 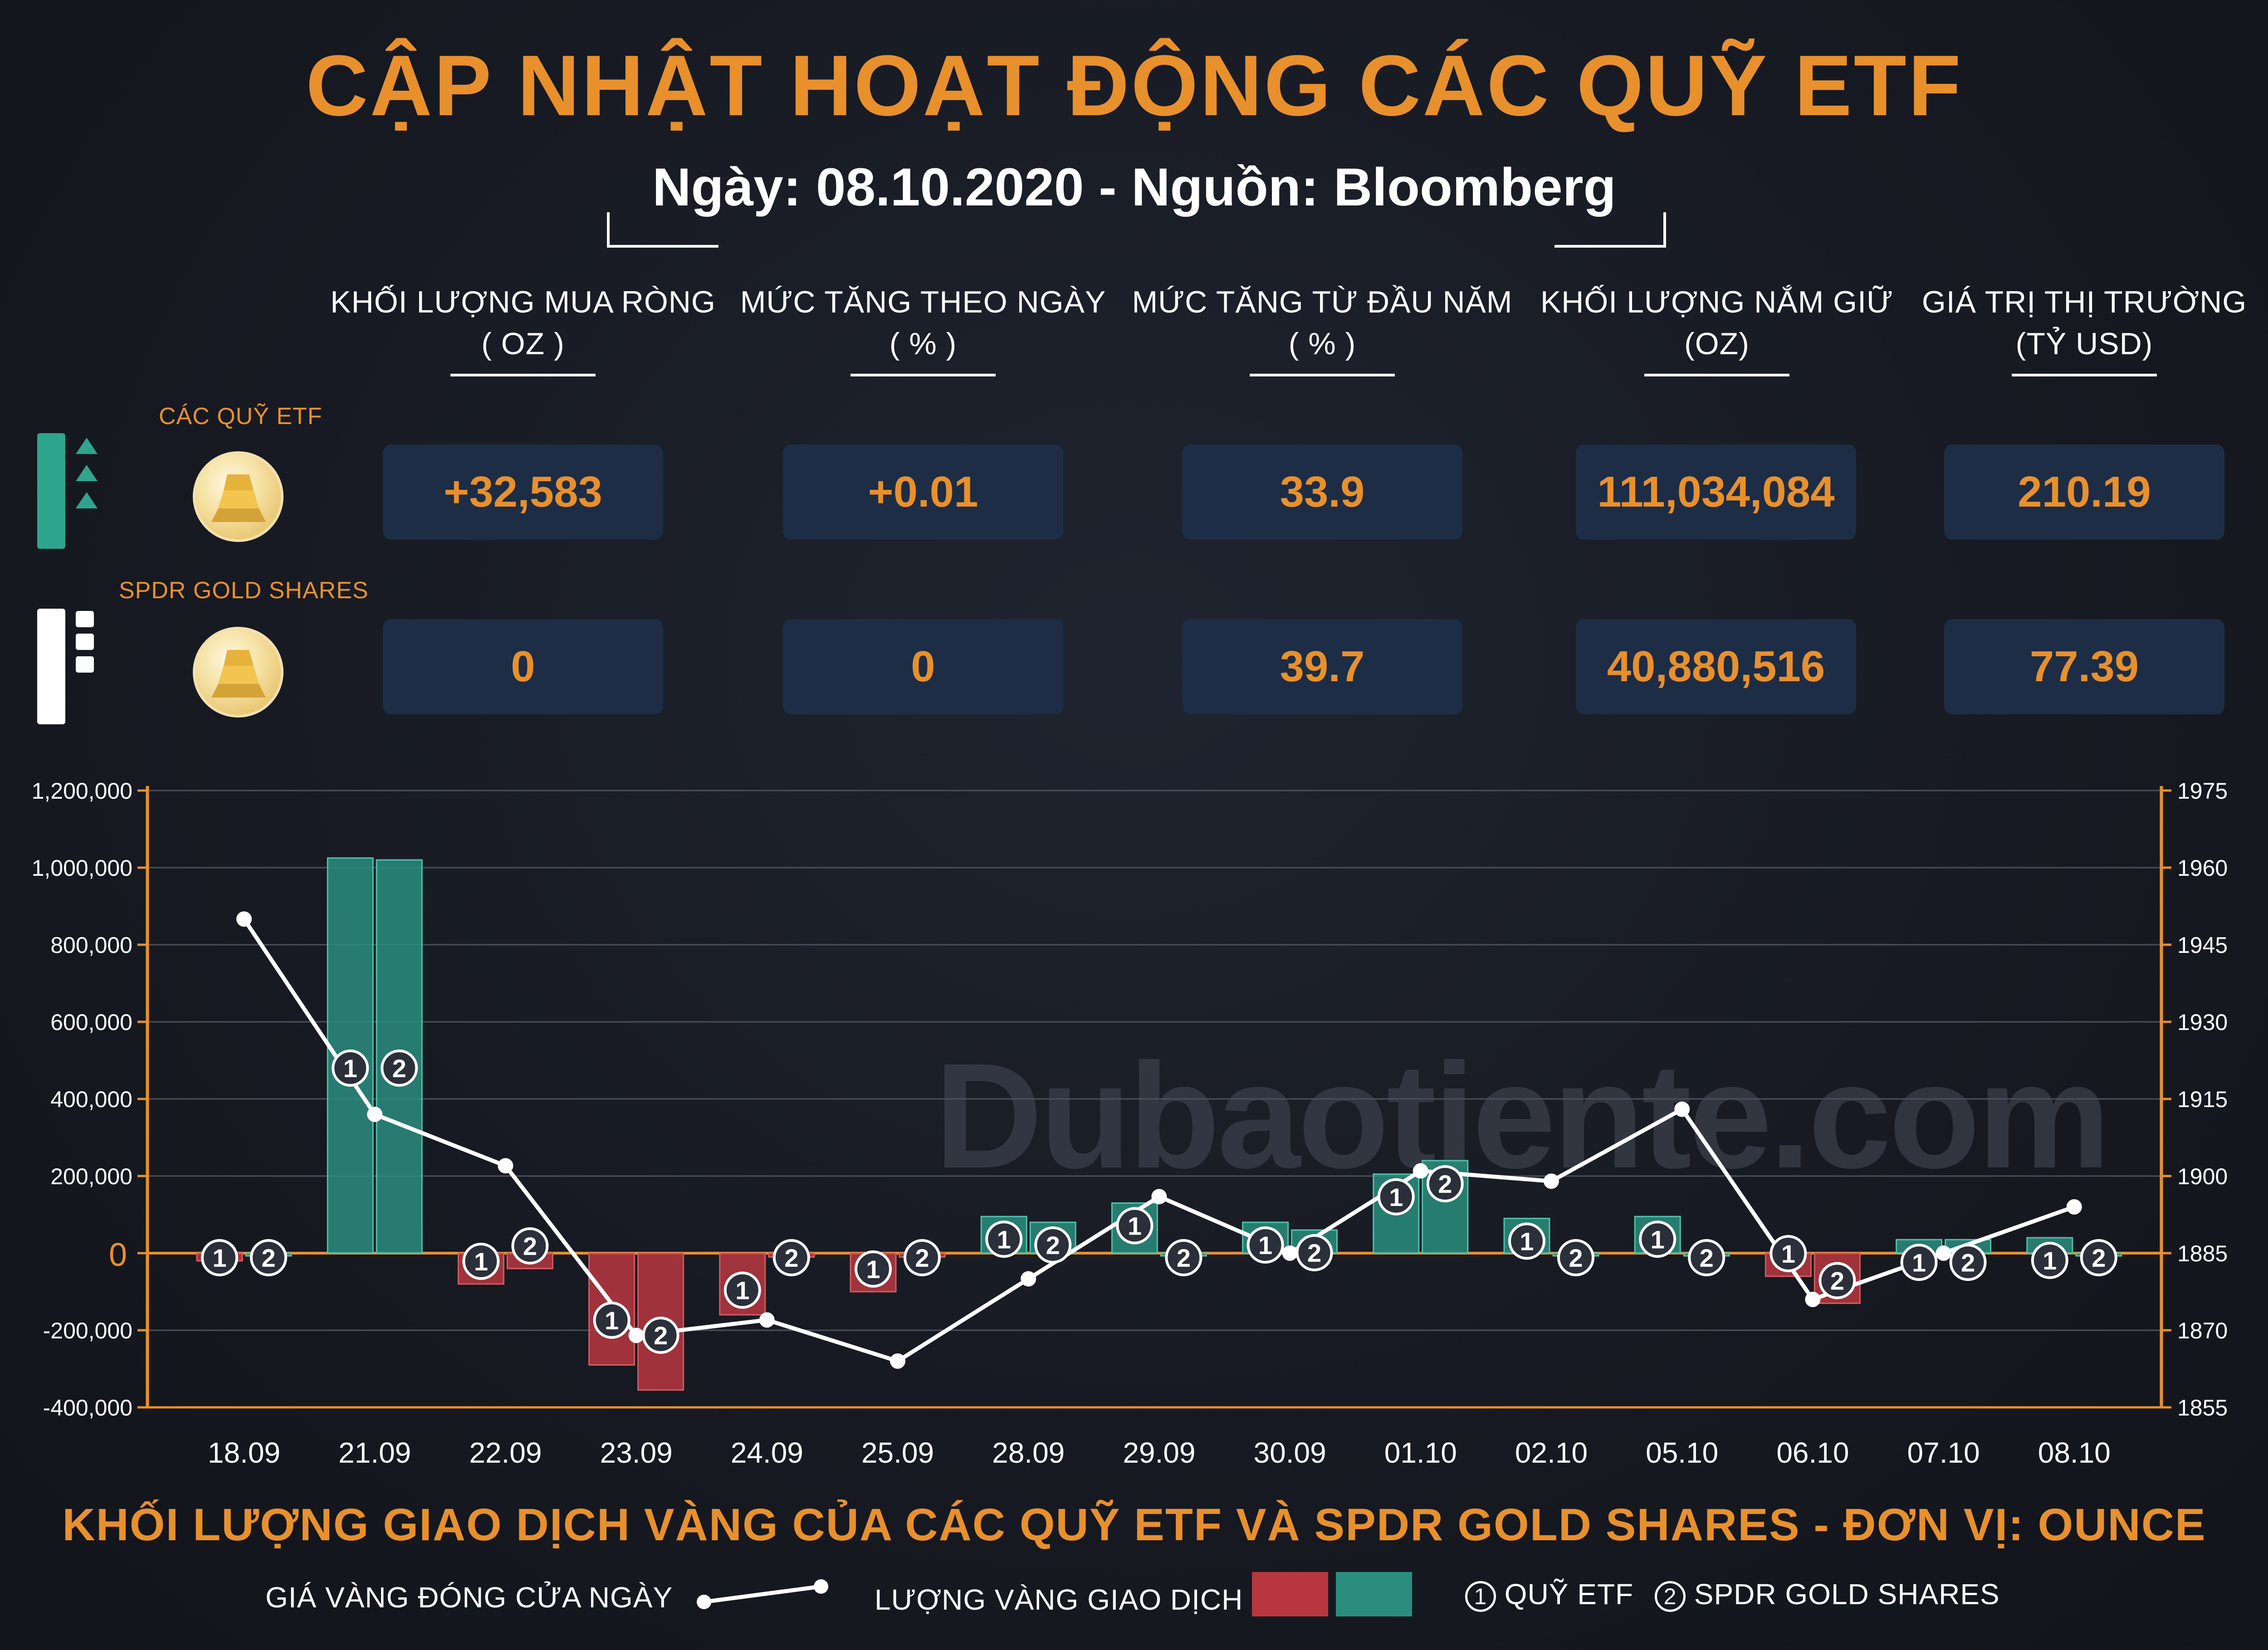 I want to click on column-header-title: MỨC TĂNG TỪ ĐẦU NĂM, so click(x=1322, y=302).